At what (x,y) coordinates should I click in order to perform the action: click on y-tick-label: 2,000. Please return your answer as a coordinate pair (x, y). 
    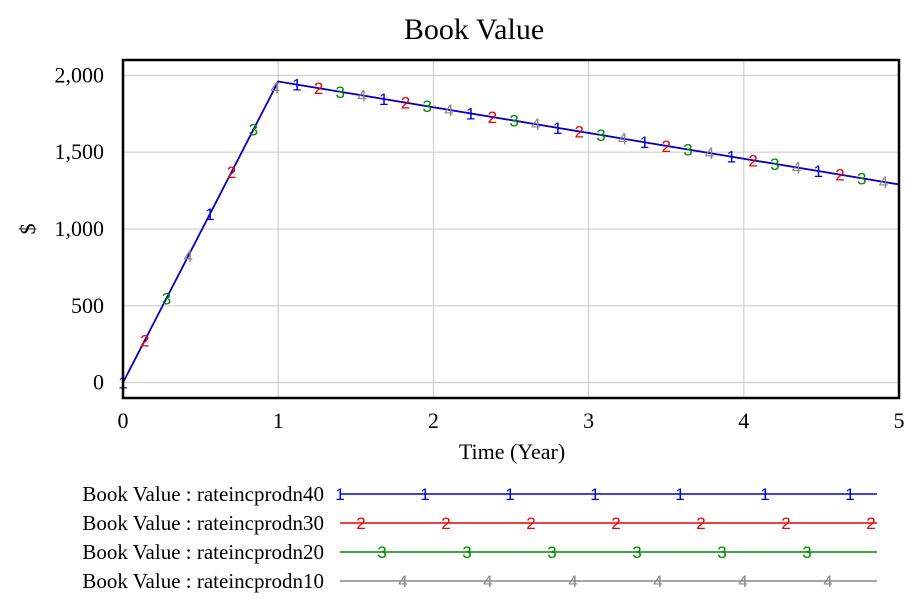
    Looking at the image, I should click on (80, 74).